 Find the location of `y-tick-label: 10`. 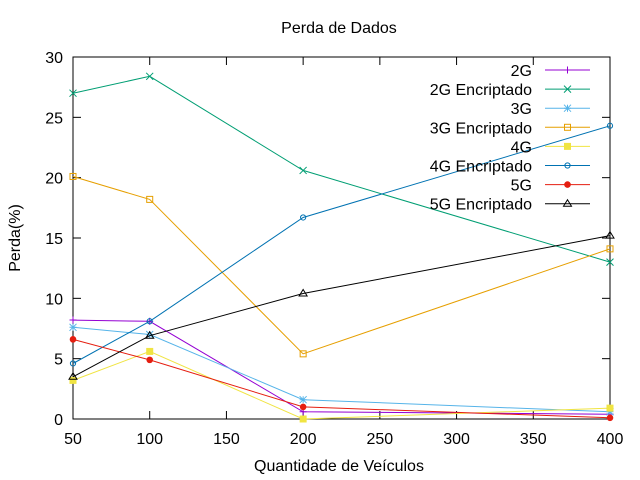

y-tick-label: 10 is located at coordinates (54, 299).